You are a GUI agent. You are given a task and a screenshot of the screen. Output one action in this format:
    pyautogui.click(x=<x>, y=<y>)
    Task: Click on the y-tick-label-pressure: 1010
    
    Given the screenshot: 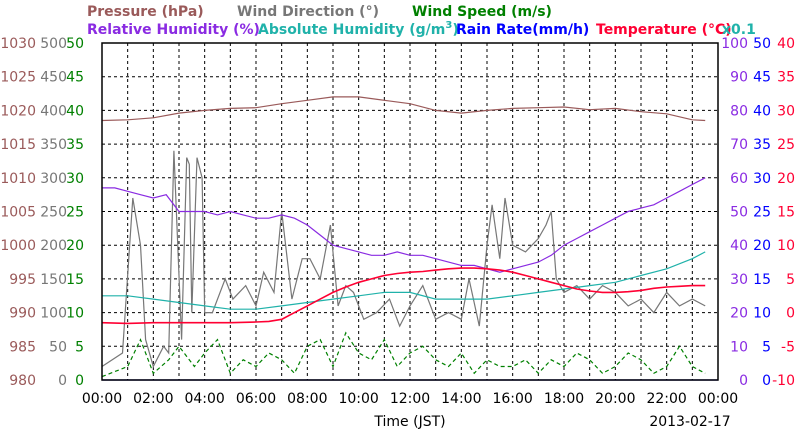 What is the action you would take?
    pyautogui.click(x=18, y=179)
    